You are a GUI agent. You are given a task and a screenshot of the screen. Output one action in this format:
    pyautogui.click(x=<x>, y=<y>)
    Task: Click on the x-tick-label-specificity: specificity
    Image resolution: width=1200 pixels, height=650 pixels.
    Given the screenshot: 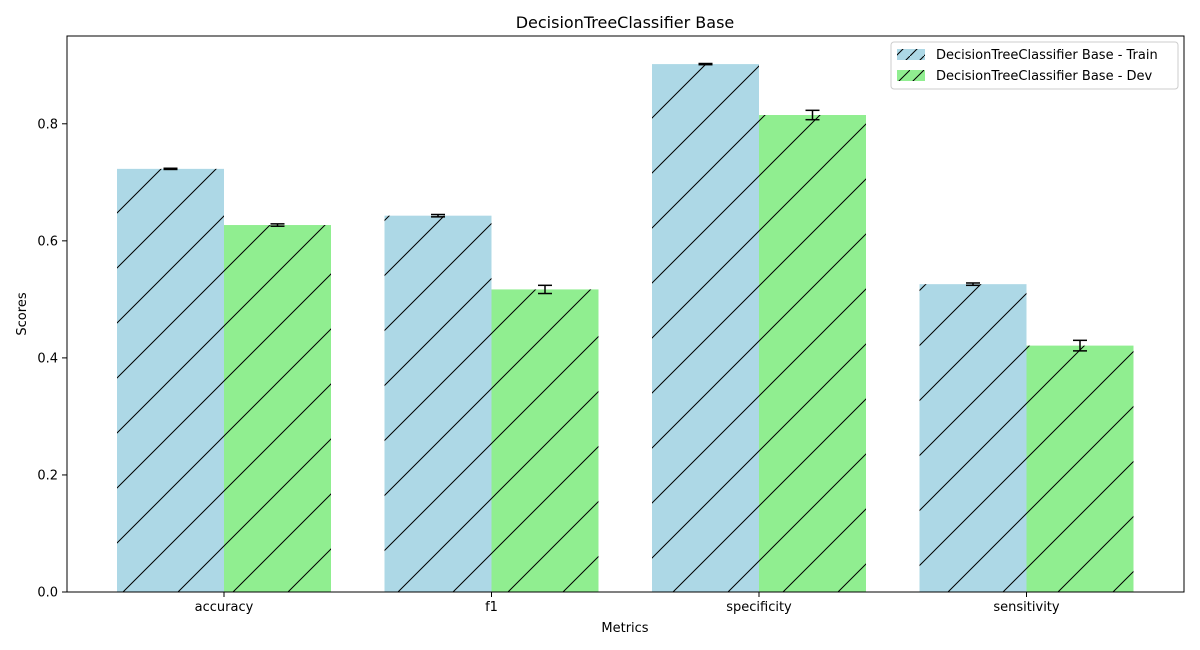 What is the action you would take?
    pyautogui.click(x=759, y=607)
    